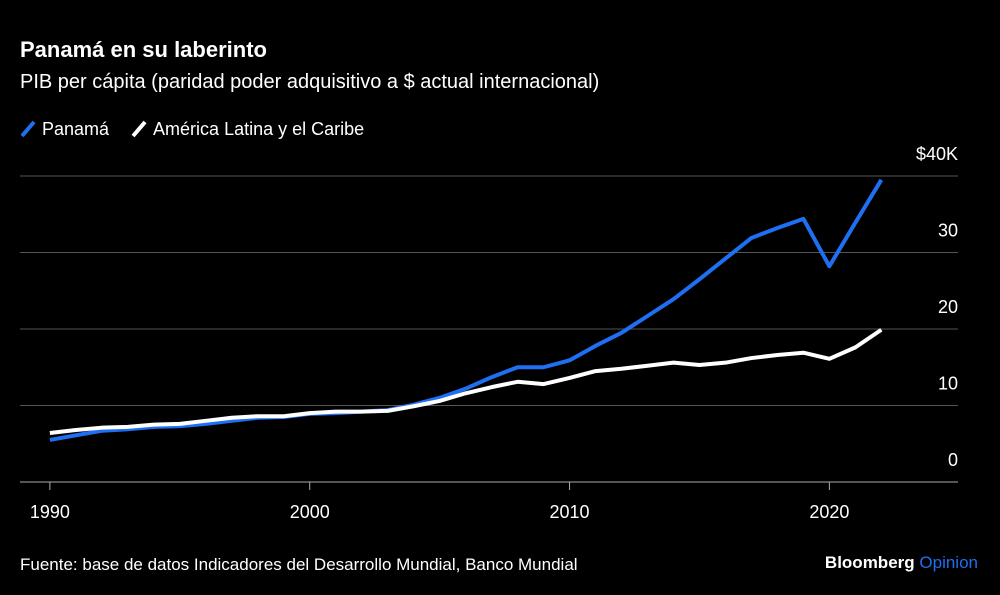  Describe the element at coordinates (948, 231) in the screenshot. I see `y-tick-label: 30` at that location.